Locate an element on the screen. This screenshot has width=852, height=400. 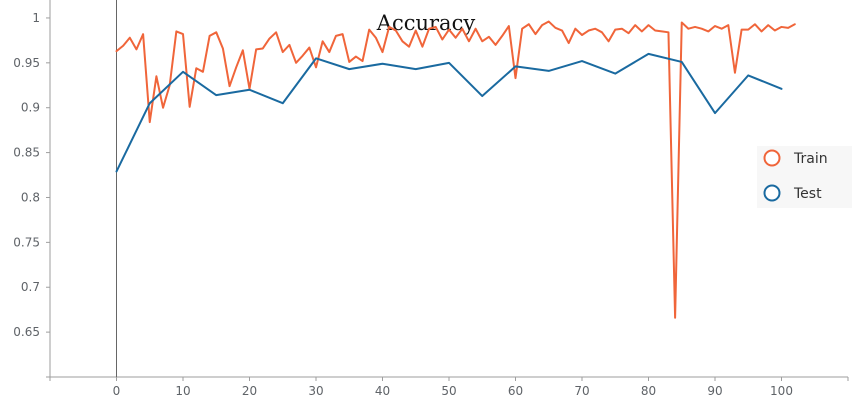
legend-label: Train is located at coordinates (810, 159).